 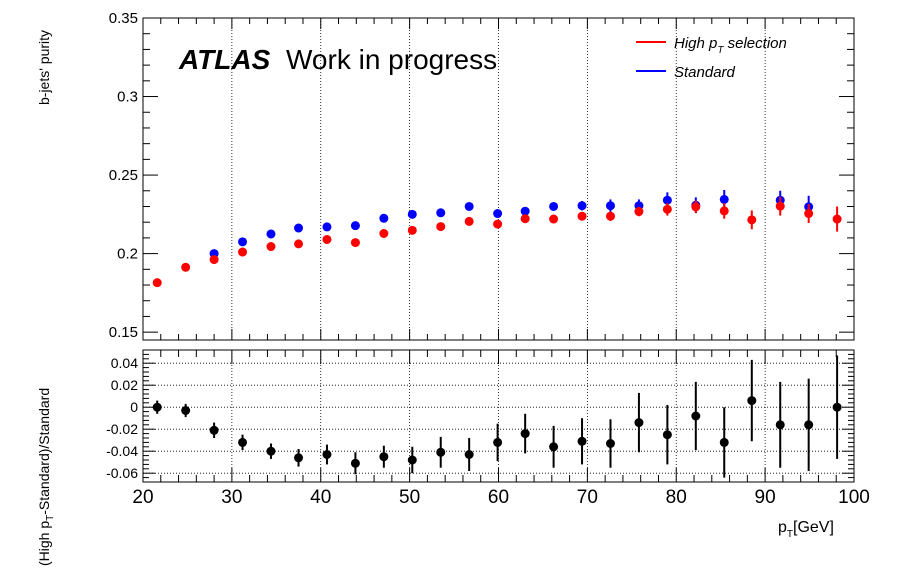 I want to click on x-tick-label: 40, so click(x=320, y=497).